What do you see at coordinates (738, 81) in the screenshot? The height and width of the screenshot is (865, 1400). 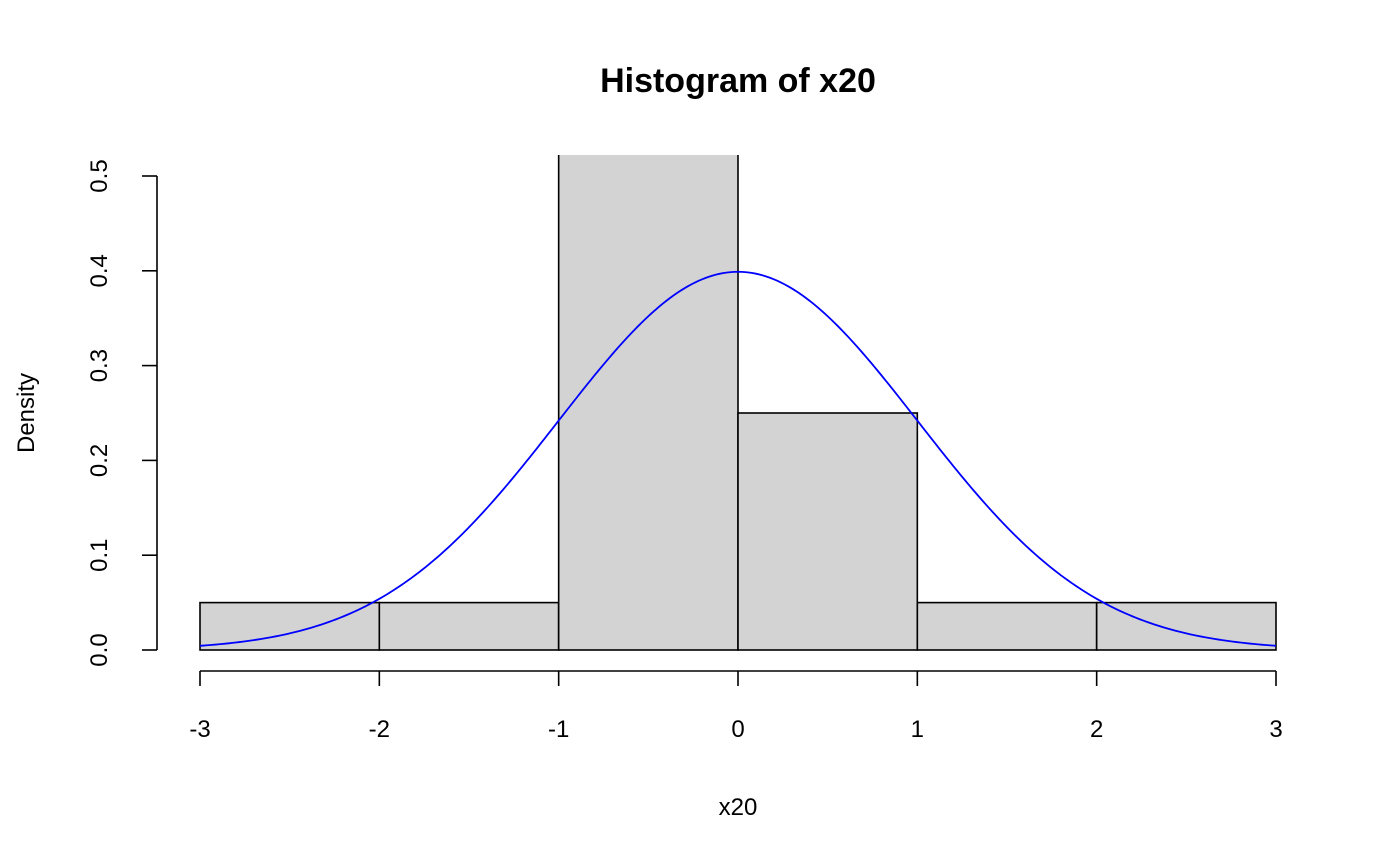 I see `chart-title: Histogram of x20` at bounding box center [738, 81].